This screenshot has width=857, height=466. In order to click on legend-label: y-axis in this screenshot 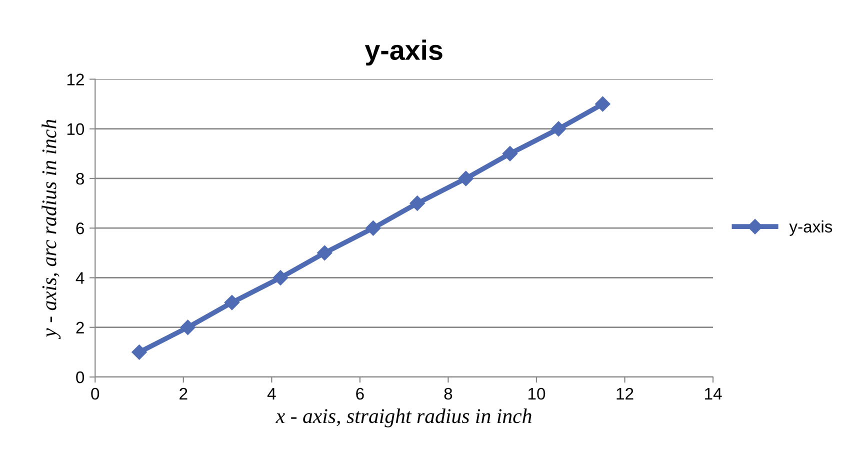, I will do `click(810, 228)`.